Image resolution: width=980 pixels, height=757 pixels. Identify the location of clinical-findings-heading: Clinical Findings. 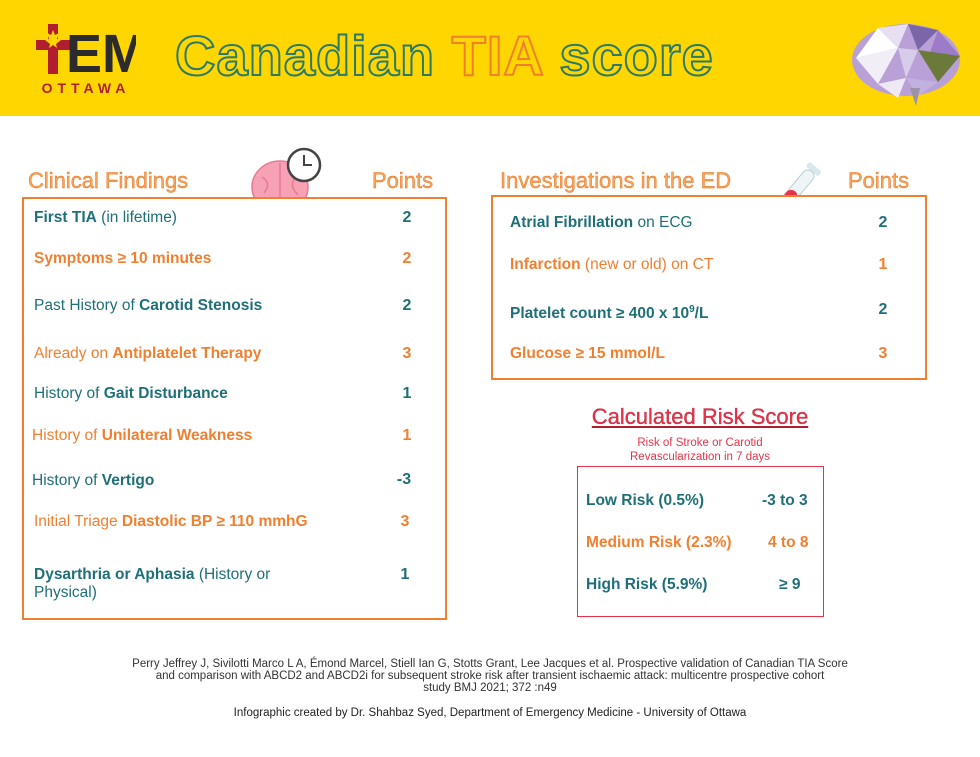
(108, 180).